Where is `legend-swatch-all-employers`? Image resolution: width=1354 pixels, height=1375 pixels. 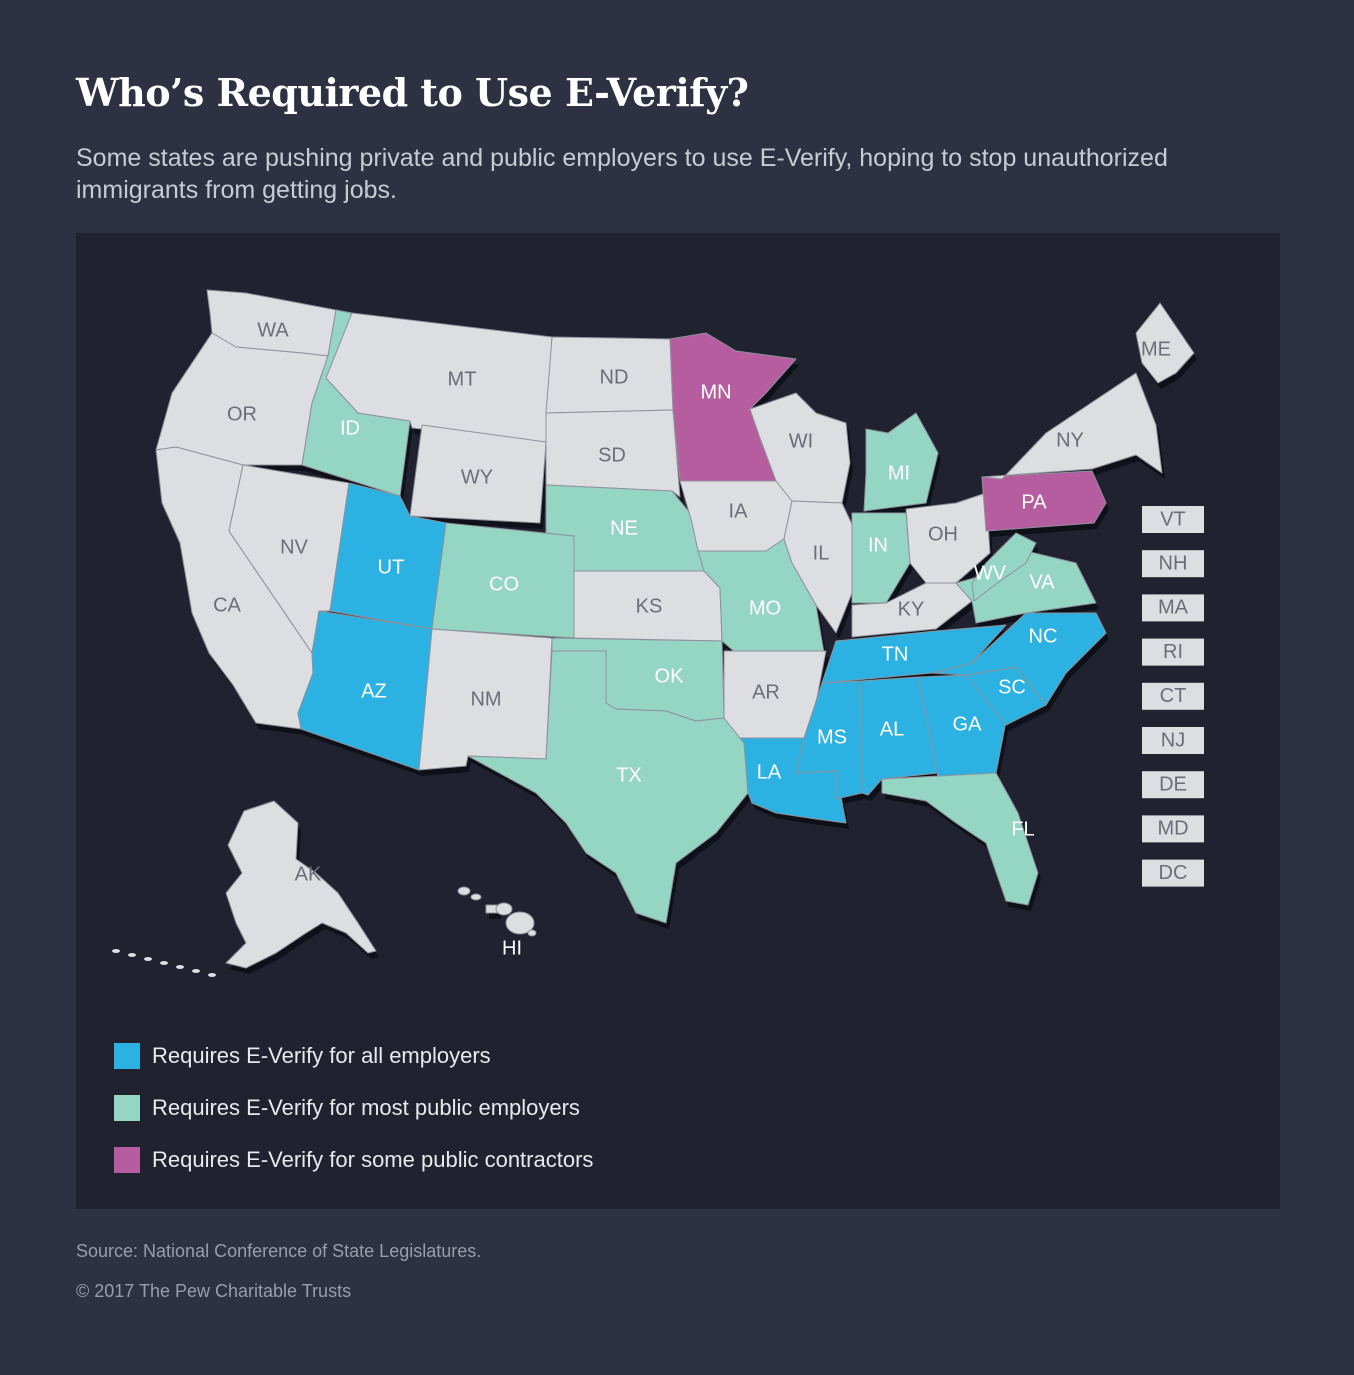
legend-swatch-all-employers is located at coordinates (127, 1056).